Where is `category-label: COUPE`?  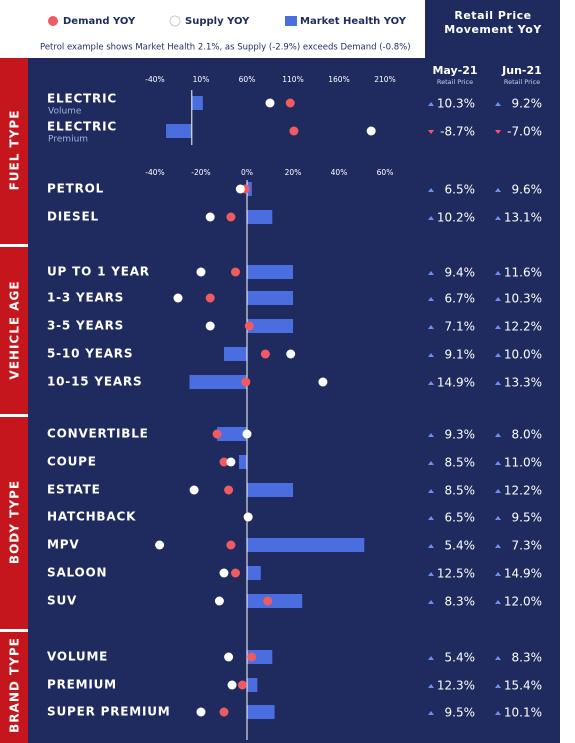 category-label: COUPE is located at coordinates (72, 462).